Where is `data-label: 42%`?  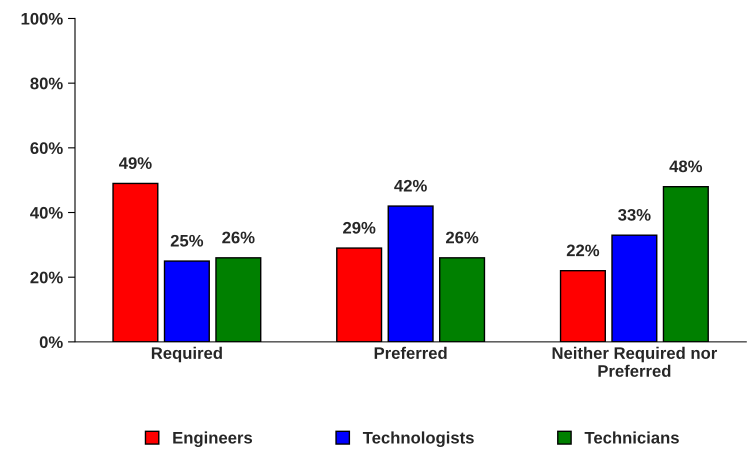 data-label: 42% is located at coordinates (410, 186).